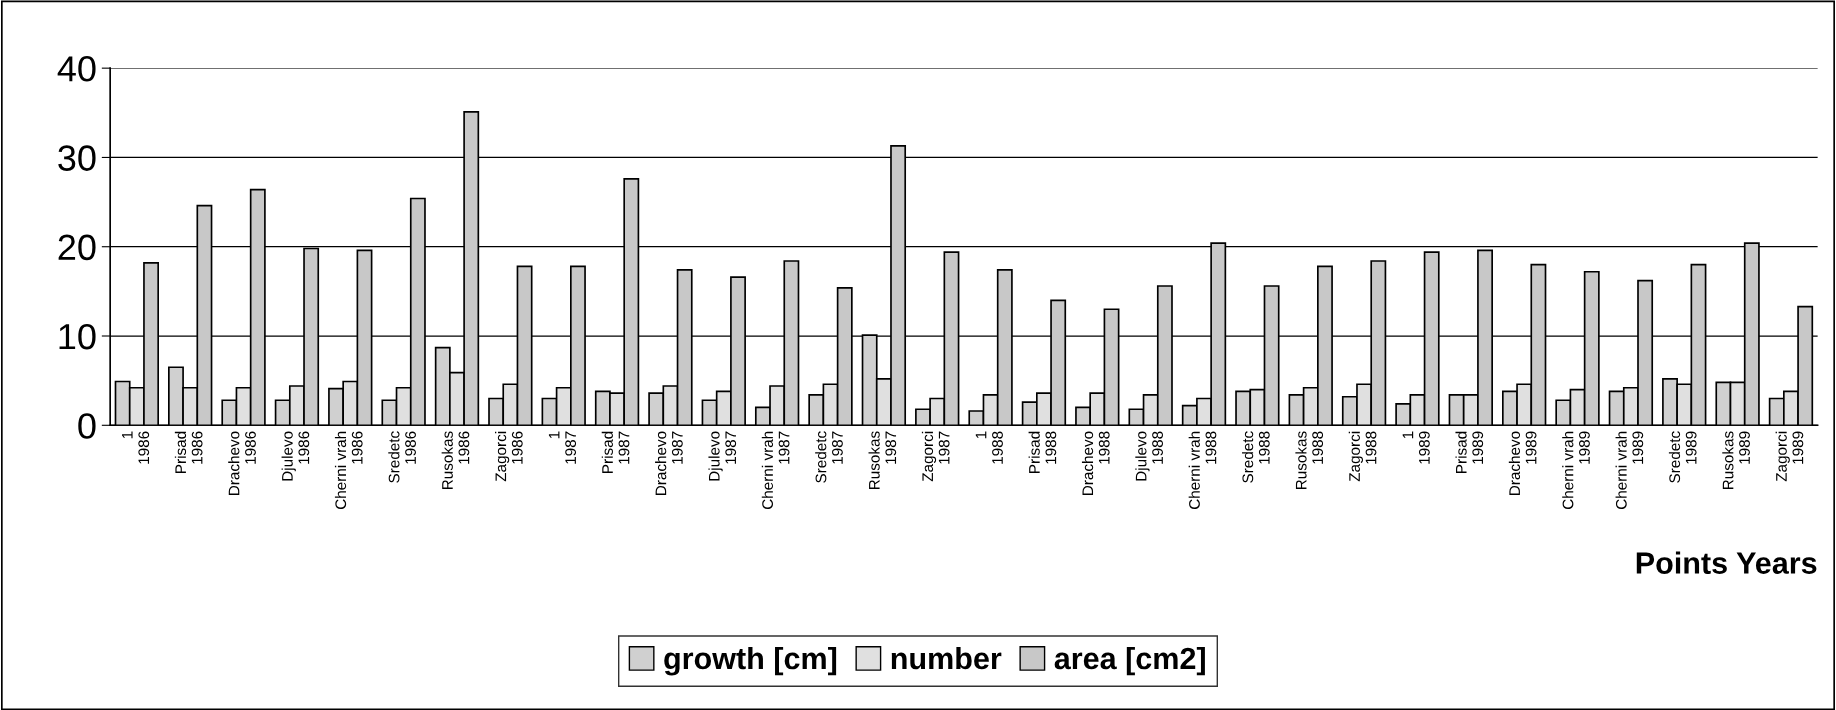 The height and width of the screenshot is (710, 1836). Describe the element at coordinates (750, 661) in the screenshot. I see `legend-label: growth [cm]` at that location.